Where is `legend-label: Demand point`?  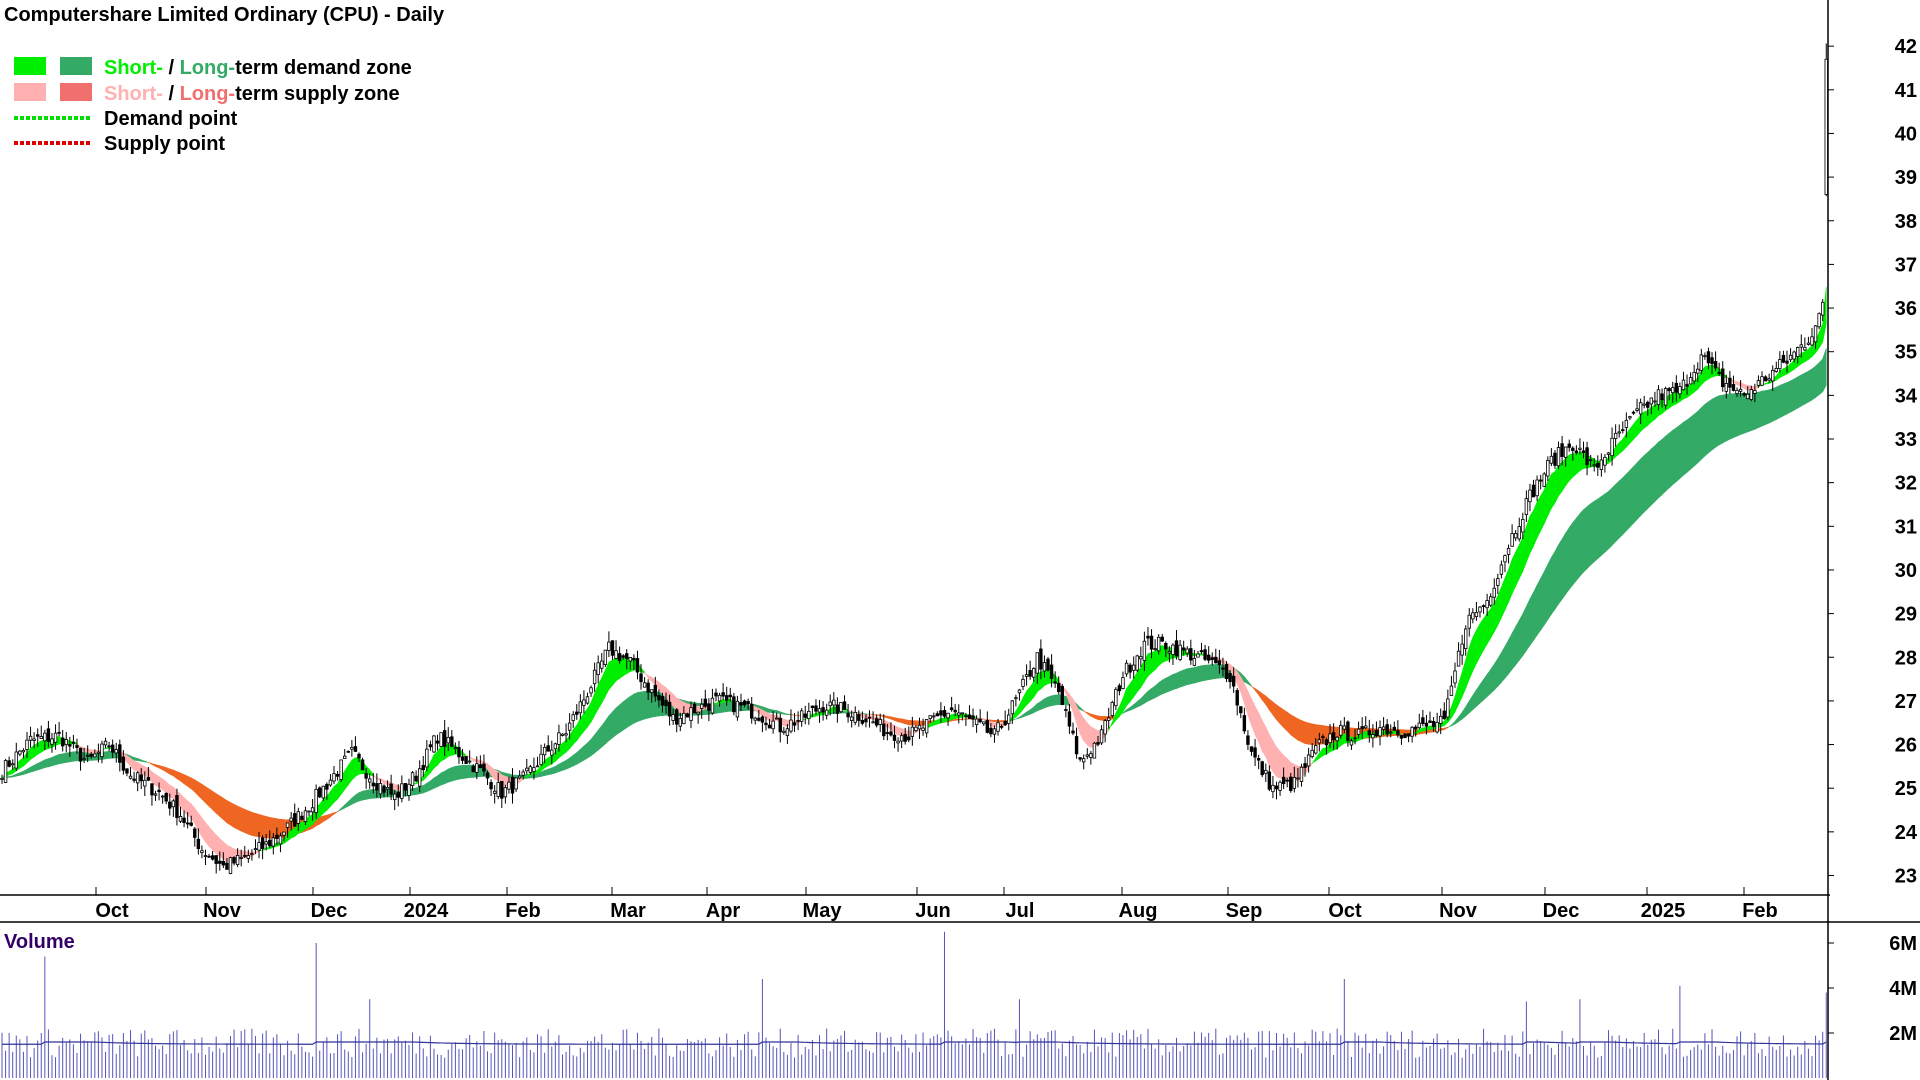
legend-label: Demand point is located at coordinates (171, 119).